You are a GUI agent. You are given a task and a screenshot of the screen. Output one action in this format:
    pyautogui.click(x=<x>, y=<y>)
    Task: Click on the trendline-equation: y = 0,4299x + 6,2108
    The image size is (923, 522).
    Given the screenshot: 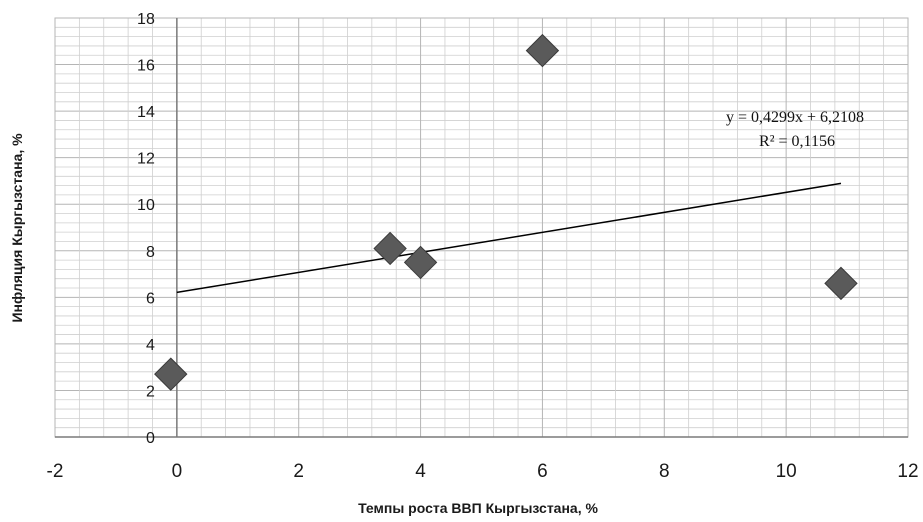 What is the action you would take?
    pyautogui.click(x=795, y=117)
    